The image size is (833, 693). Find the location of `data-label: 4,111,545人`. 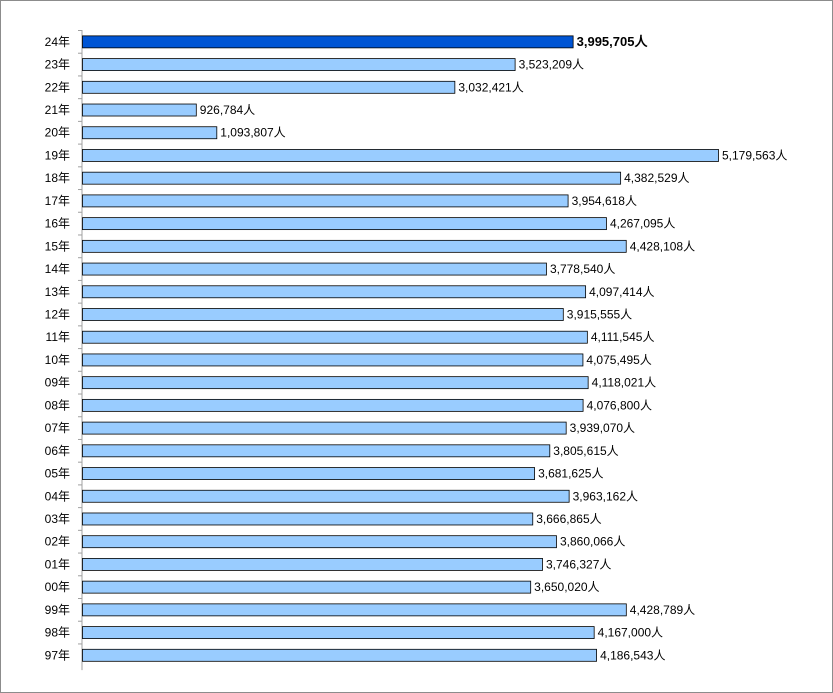

data-label: 4,111,545人 is located at coordinates (623, 337).